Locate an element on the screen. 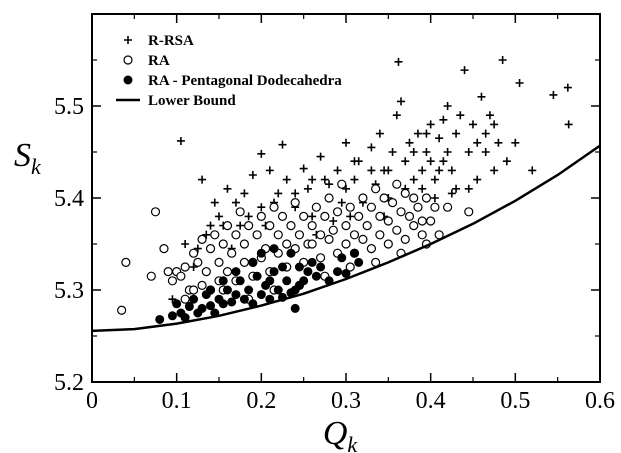 The height and width of the screenshot is (453, 621). x-tick-label: 0.5 is located at coordinates (515, 401).